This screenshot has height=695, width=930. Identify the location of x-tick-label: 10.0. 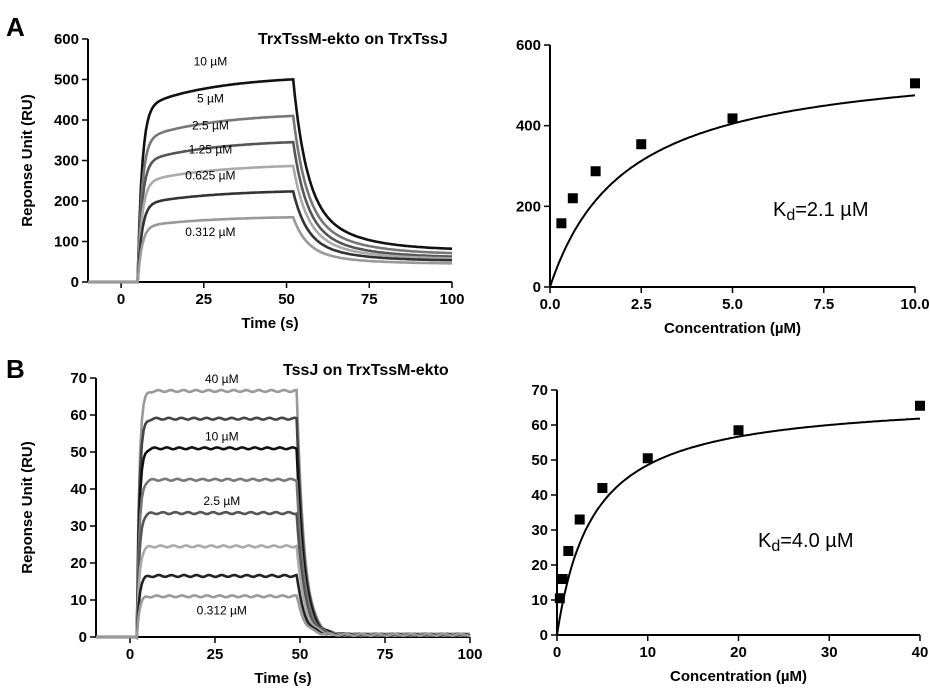
(914, 304).